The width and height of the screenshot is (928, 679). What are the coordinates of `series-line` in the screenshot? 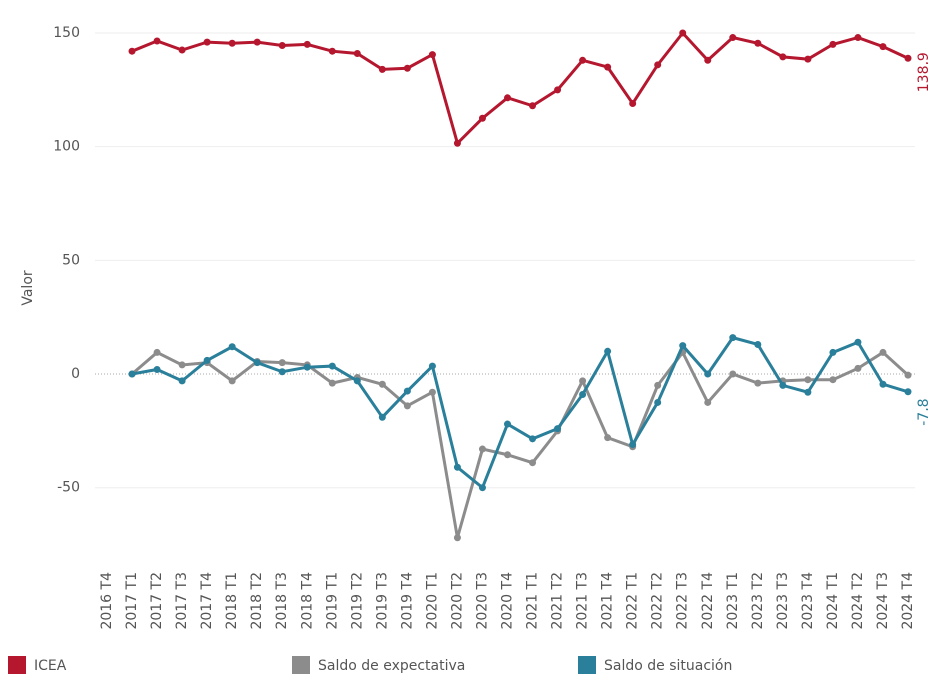 It's located at (520, 88).